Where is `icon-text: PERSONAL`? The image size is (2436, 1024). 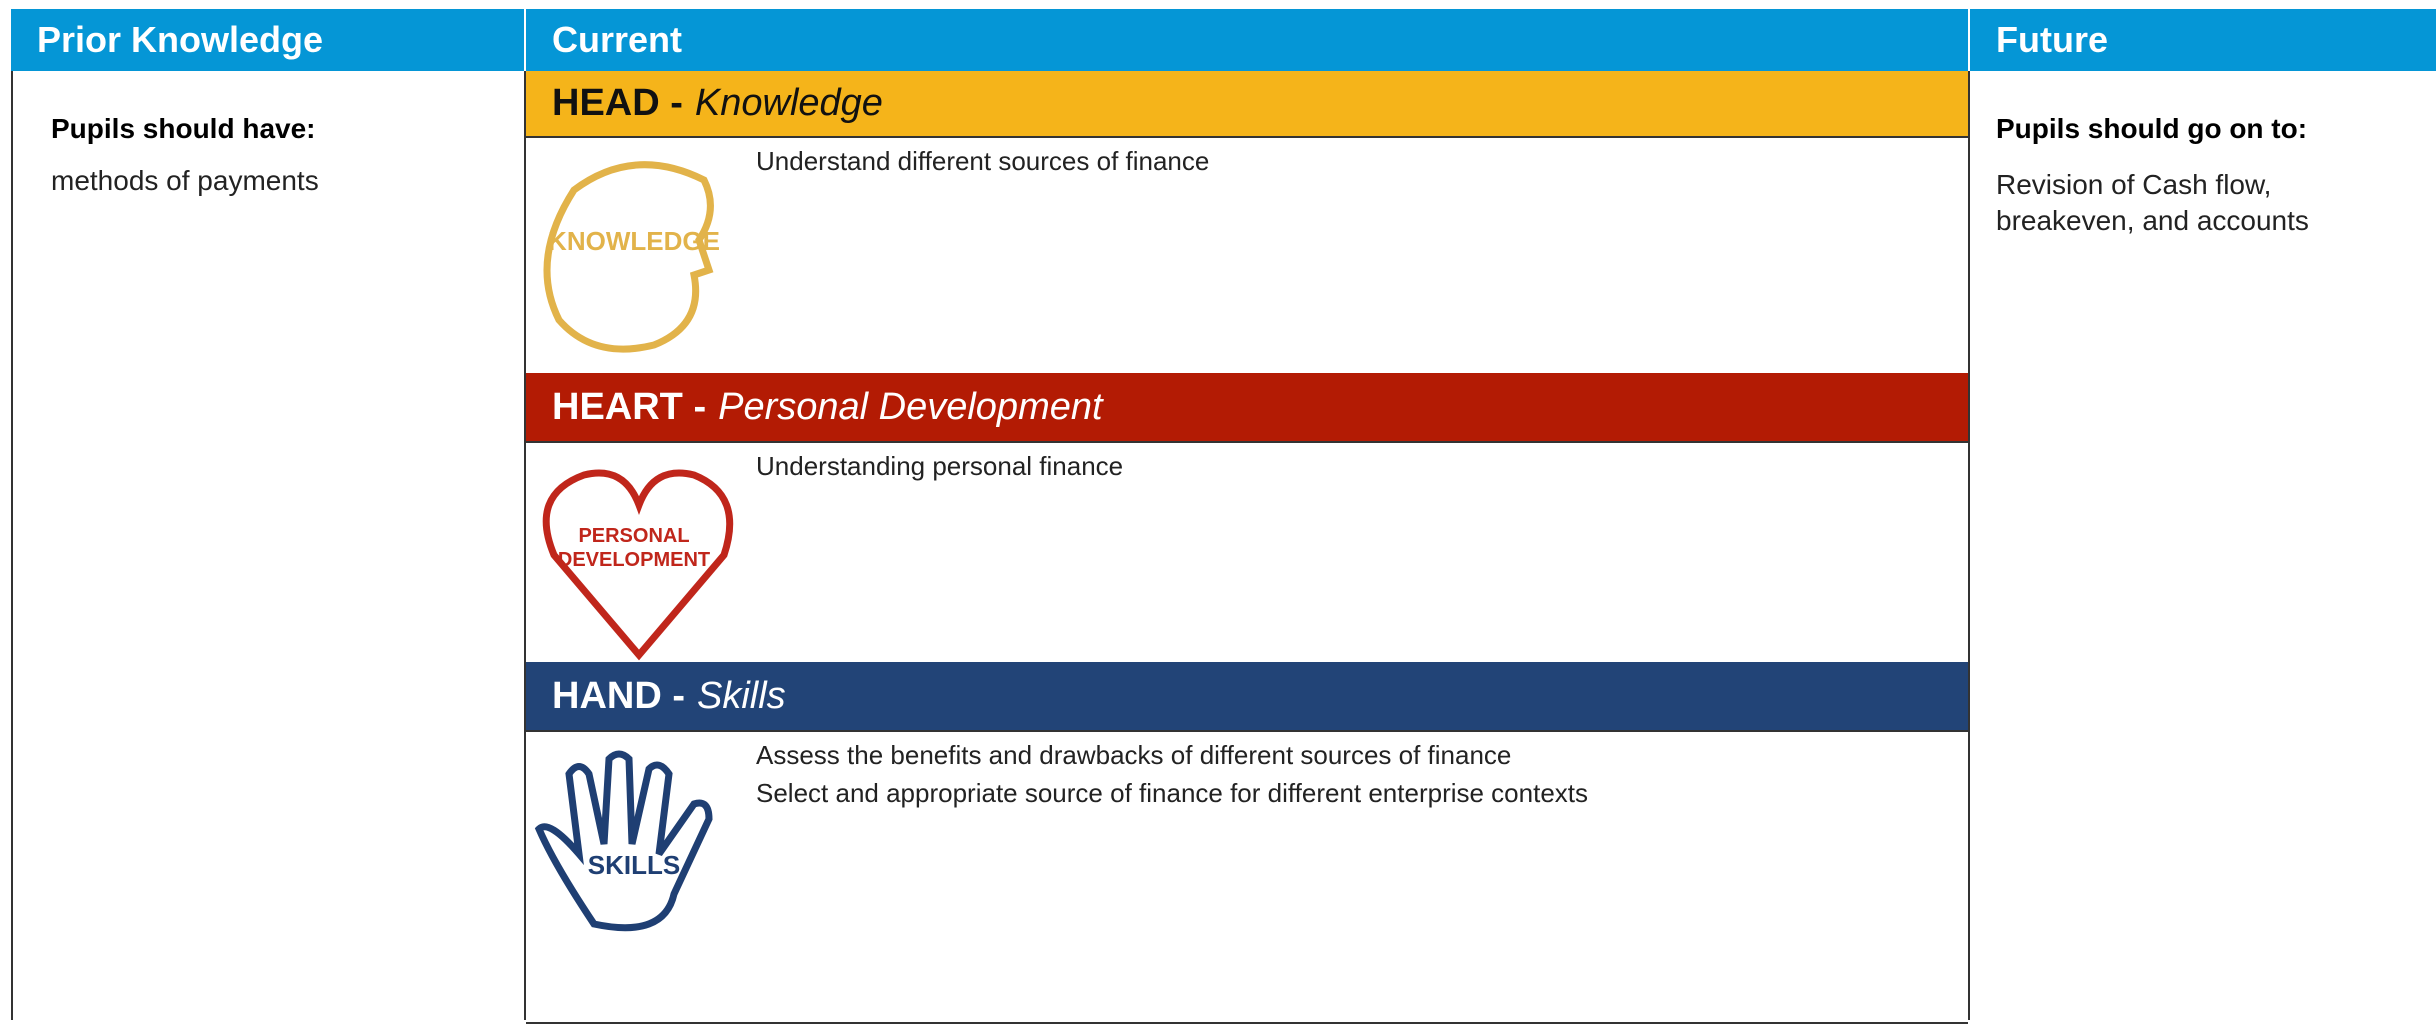 icon-text: PERSONAL is located at coordinates (633, 536).